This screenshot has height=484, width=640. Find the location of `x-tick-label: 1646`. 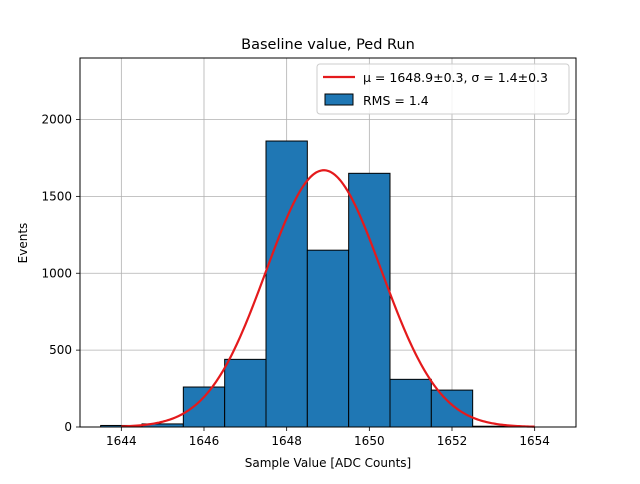

x-tick-label: 1646 is located at coordinates (204, 441).